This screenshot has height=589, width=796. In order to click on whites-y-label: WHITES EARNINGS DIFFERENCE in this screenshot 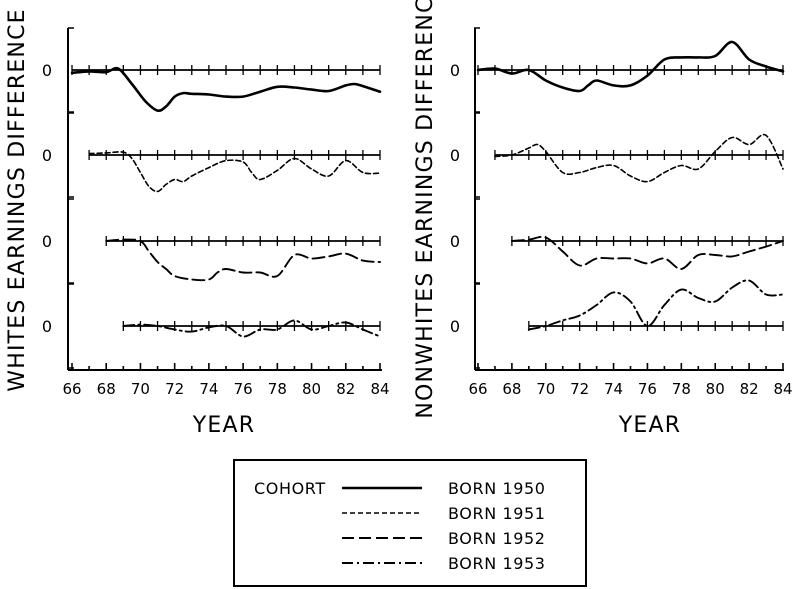, I will do `click(17, 199)`.